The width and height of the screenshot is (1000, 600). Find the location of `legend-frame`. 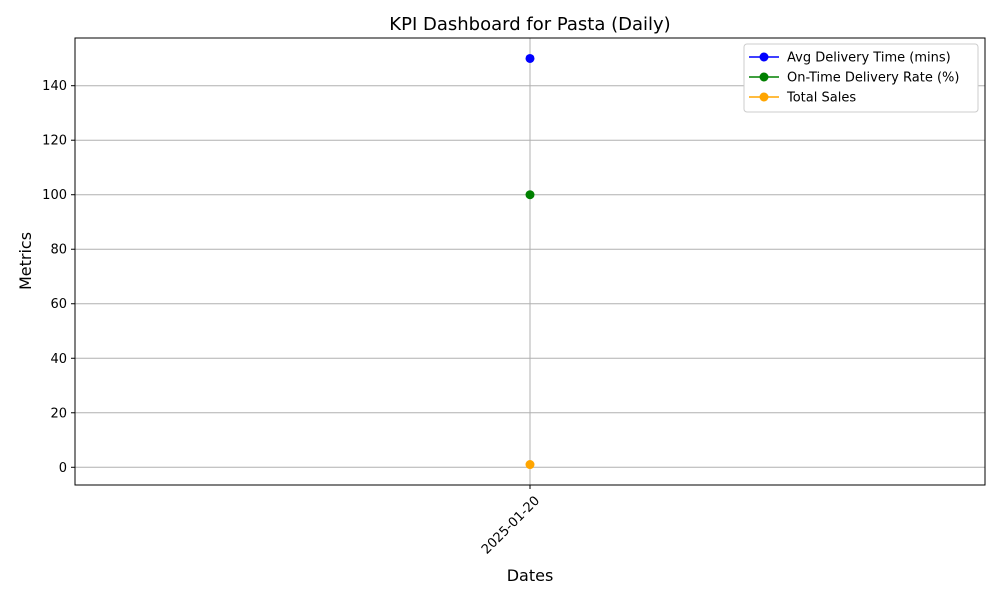

legend-frame is located at coordinates (861, 78).